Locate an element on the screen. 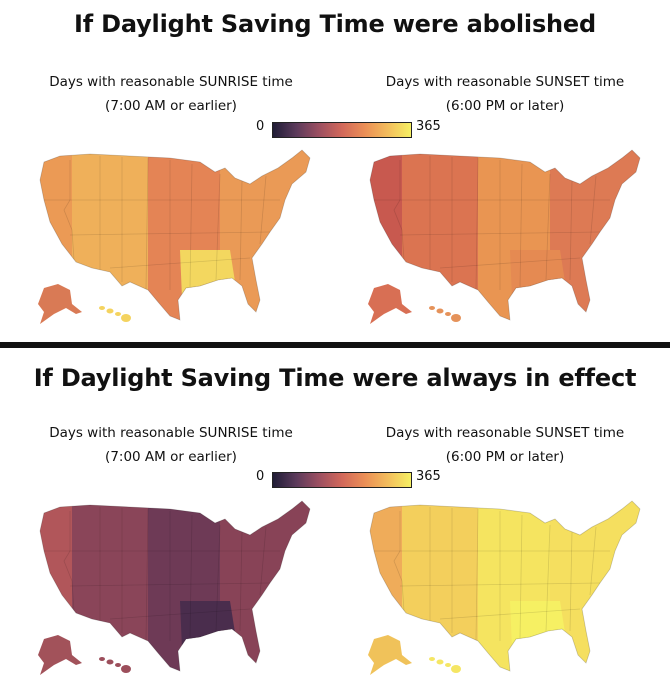 This screenshot has width=670, height=691. us-map-sunset-permanent is located at coordinates (510, 591).